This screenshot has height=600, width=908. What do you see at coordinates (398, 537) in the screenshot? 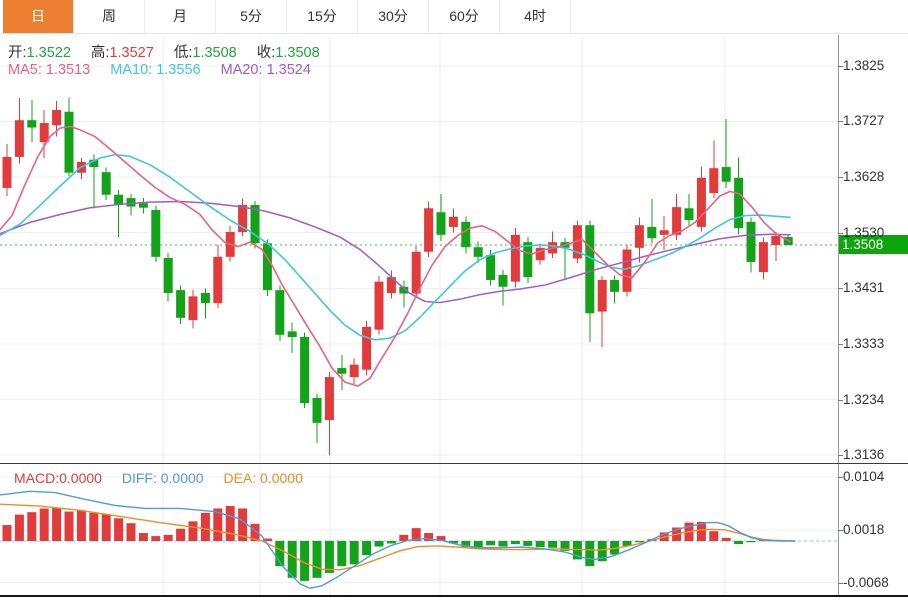
I see `dea-line` at bounding box center [398, 537].